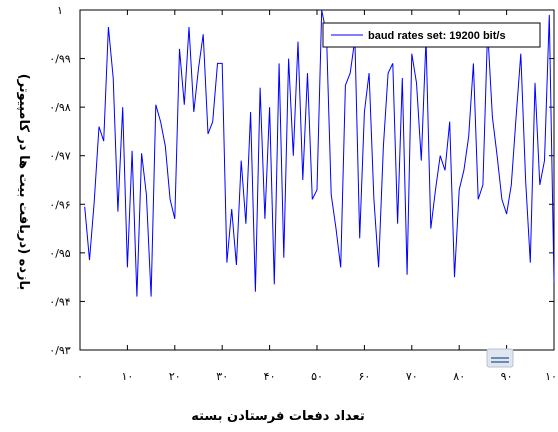 The width and height of the screenshot is (558, 432). I want to click on x-tick-label: ۱۰۰, so click(551, 376).